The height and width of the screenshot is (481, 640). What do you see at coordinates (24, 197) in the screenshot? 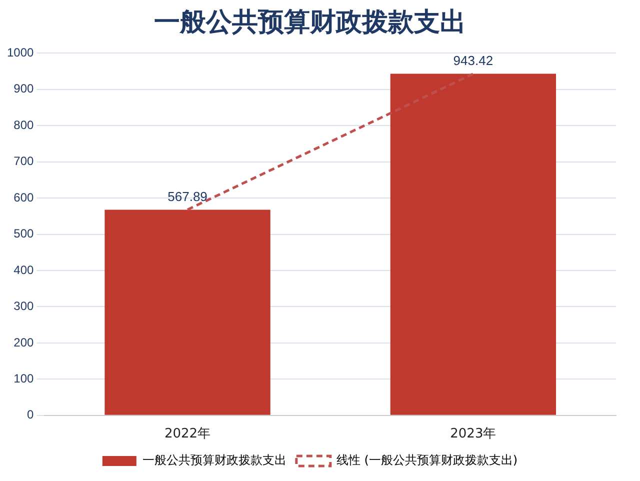
I see `y-tick-label: 600` at bounding box center [24, 197].